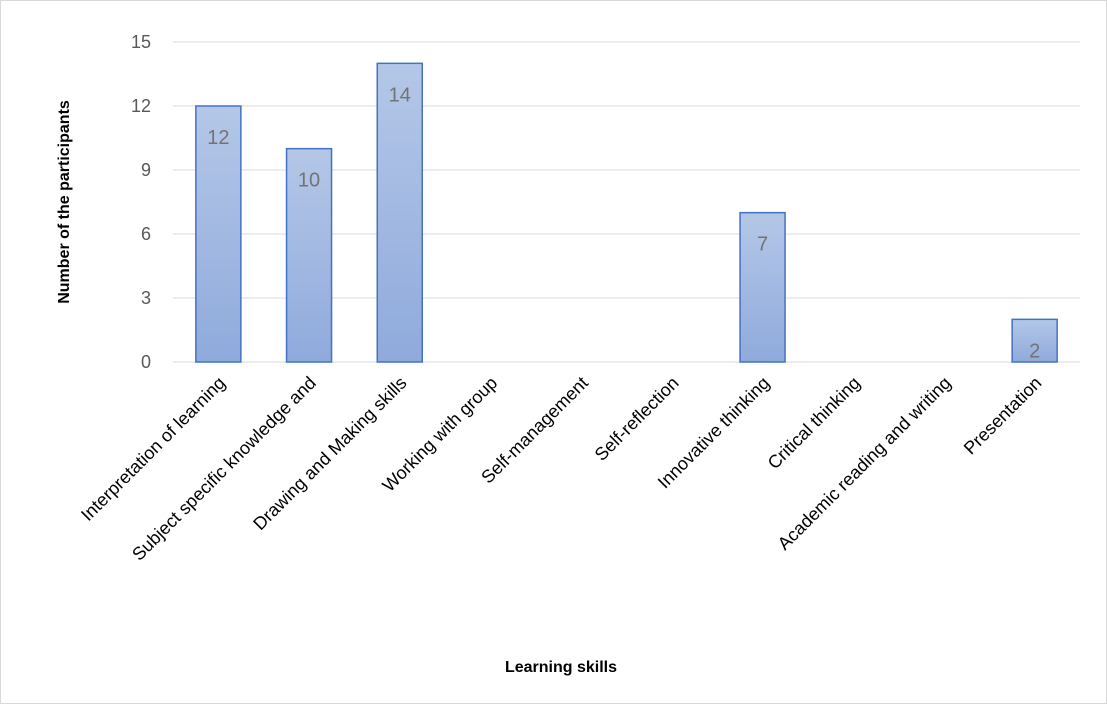 Image resolution: width=1107 pixels, height=708 pixels. I want to click on data-label: 2, so click(1034, 351).